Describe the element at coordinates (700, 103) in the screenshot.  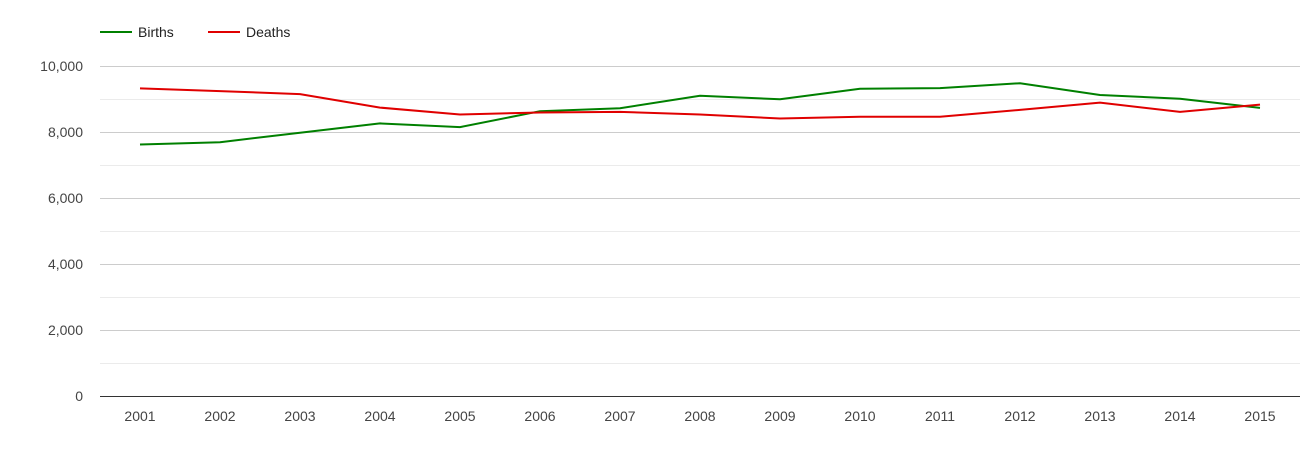
I see `series-line-deaths` at that location.